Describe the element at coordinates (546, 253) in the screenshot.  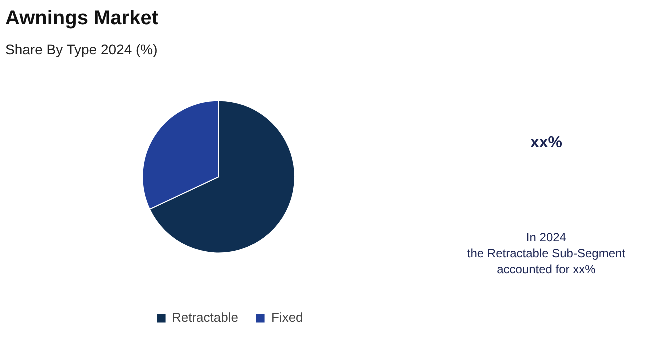
I see `text: In 2024 the Retractable Sub-Segment accounted for xx%` at that location.